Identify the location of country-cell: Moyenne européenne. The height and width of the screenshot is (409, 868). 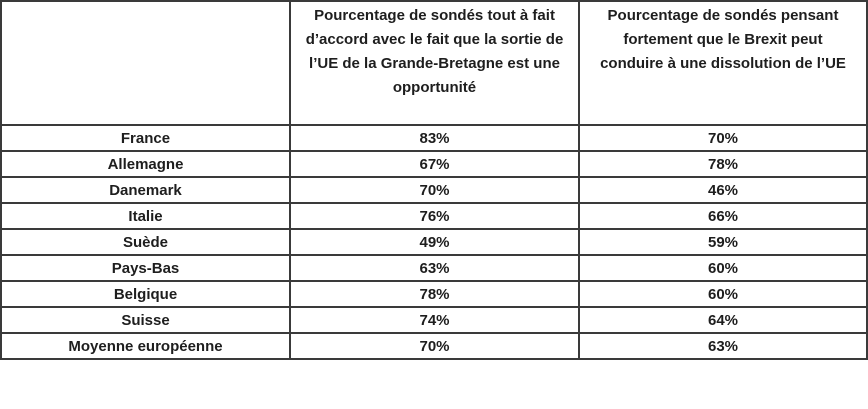
(145, 346).